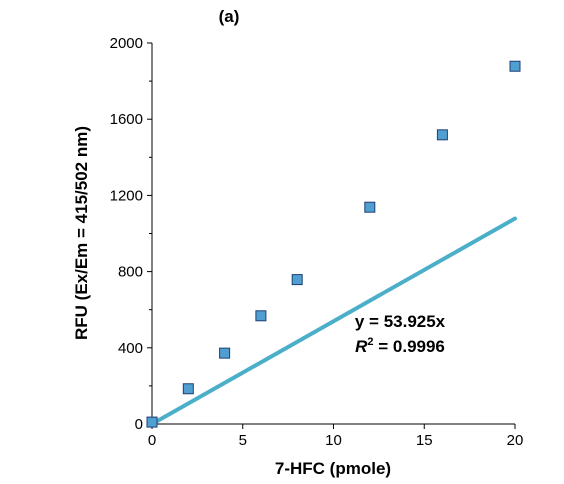  Describe the element at coordinates (409, 346) in the screenshot. I see `r-squared-value: = 0.9996` at that location.